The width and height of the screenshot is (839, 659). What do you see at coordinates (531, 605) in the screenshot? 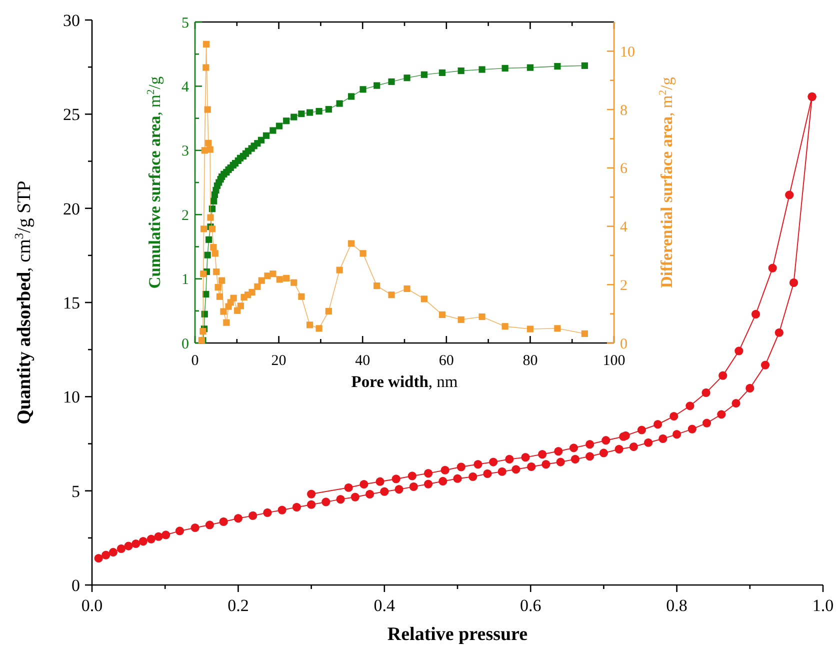
I see `x-tick-label: 0.6` at bounding box center [531, 605].